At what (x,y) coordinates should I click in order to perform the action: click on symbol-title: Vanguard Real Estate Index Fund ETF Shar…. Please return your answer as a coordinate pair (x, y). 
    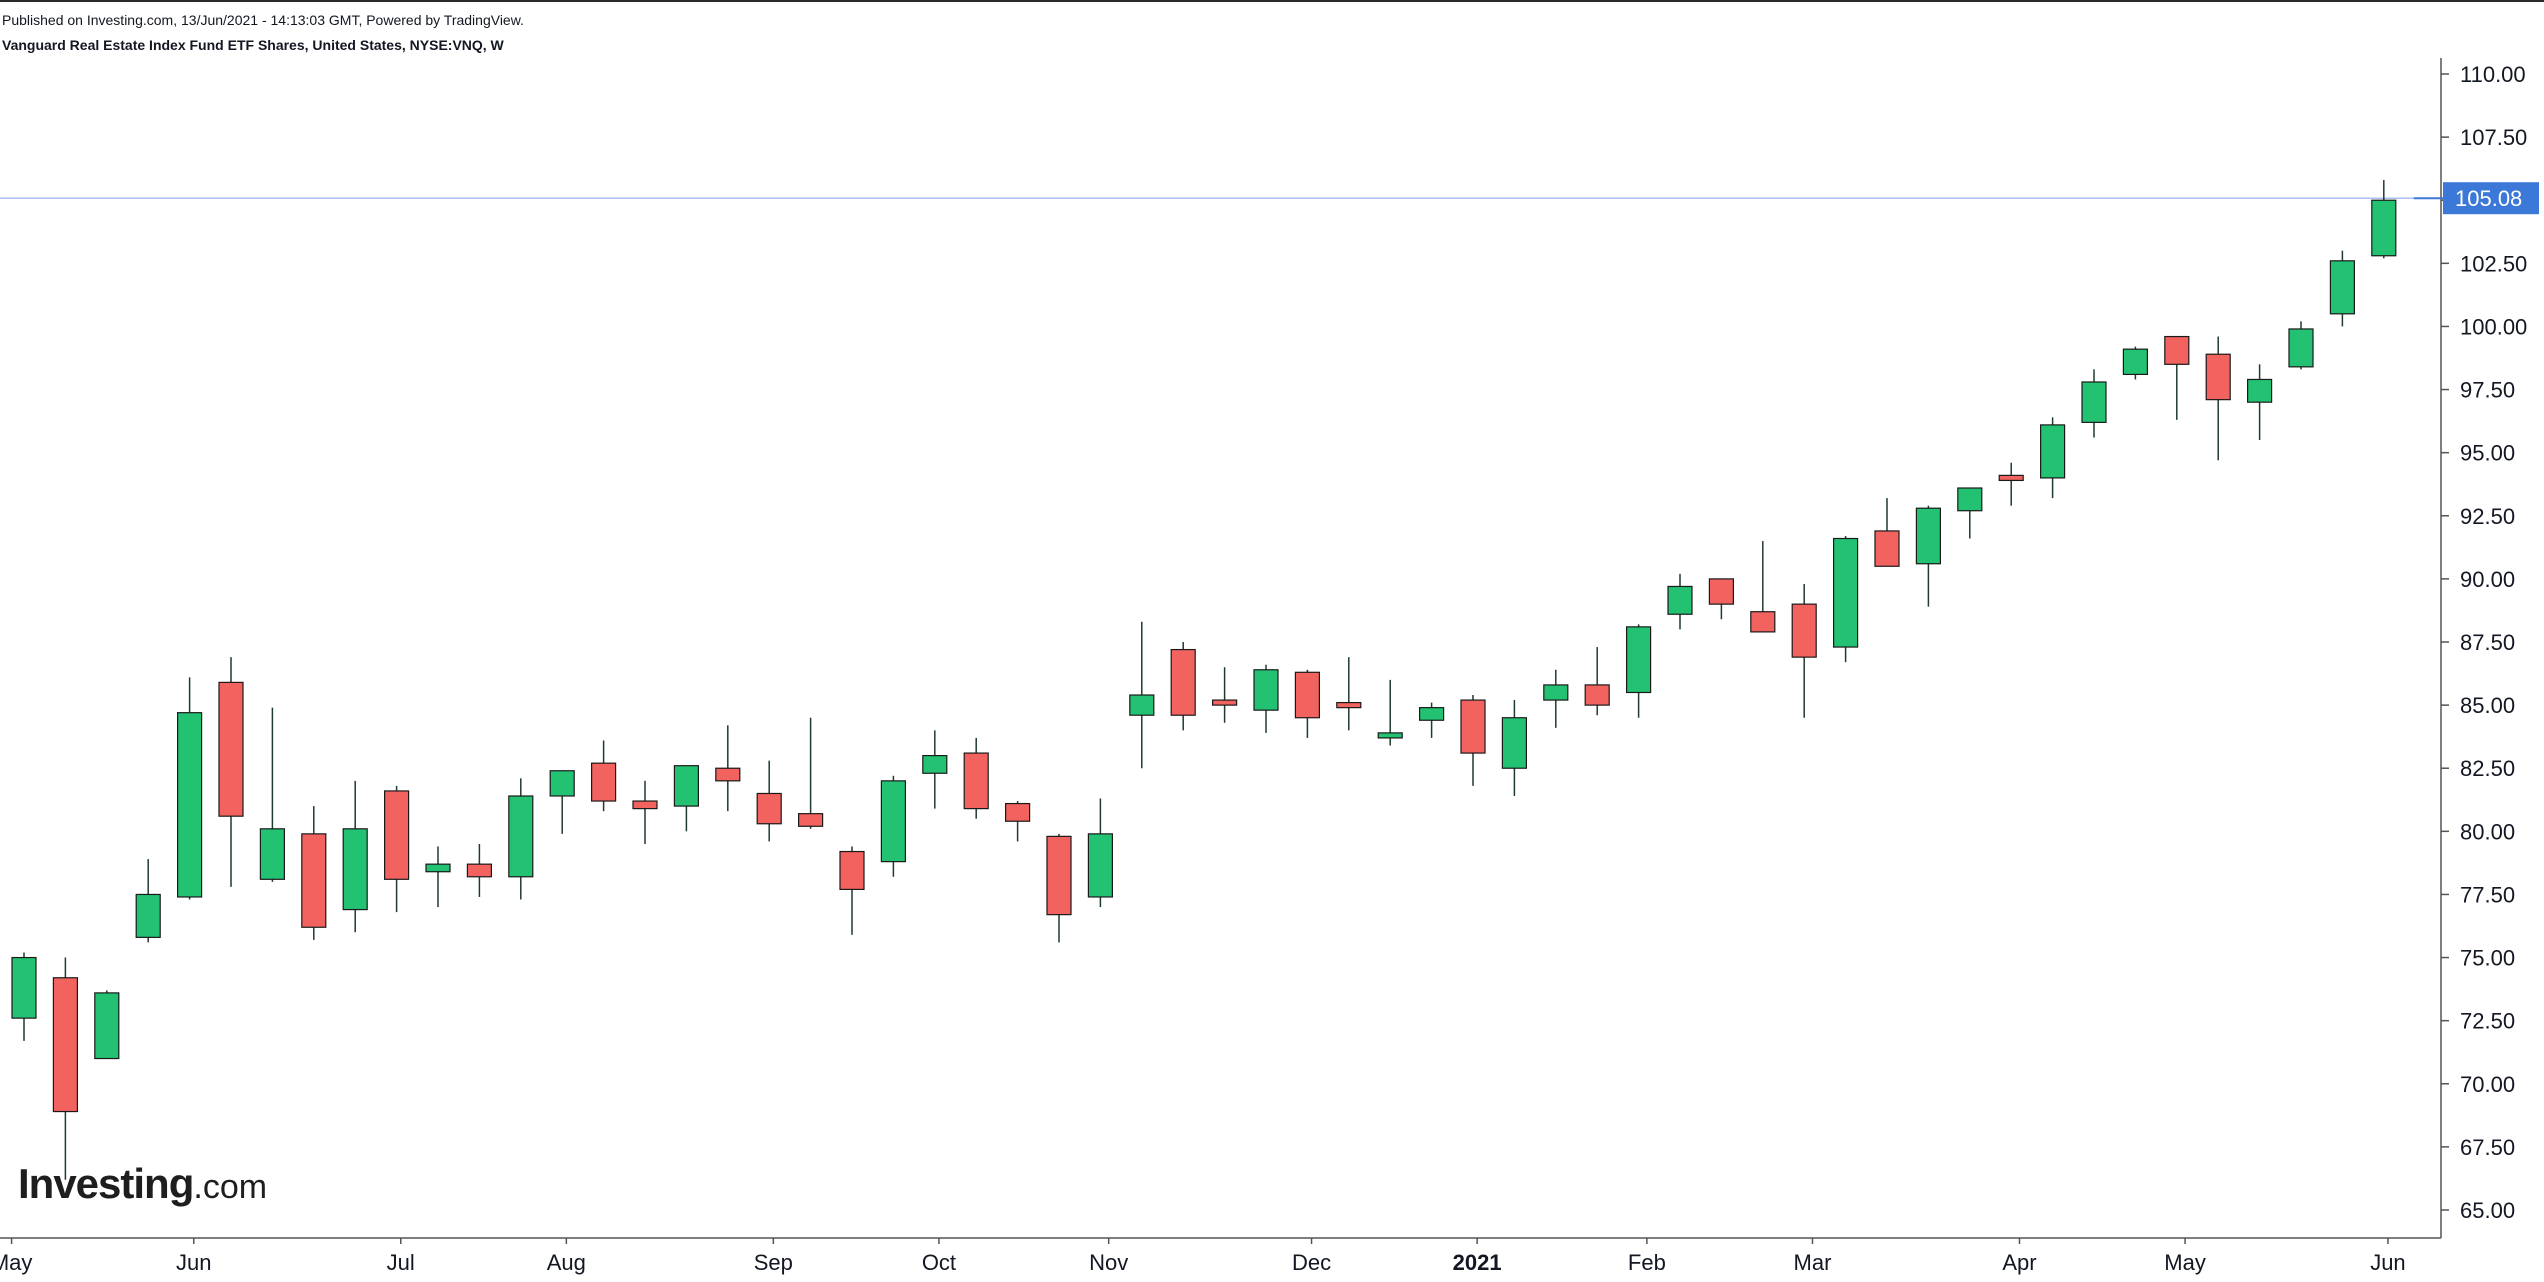
    Looking at the image, I should click on (253, 45).